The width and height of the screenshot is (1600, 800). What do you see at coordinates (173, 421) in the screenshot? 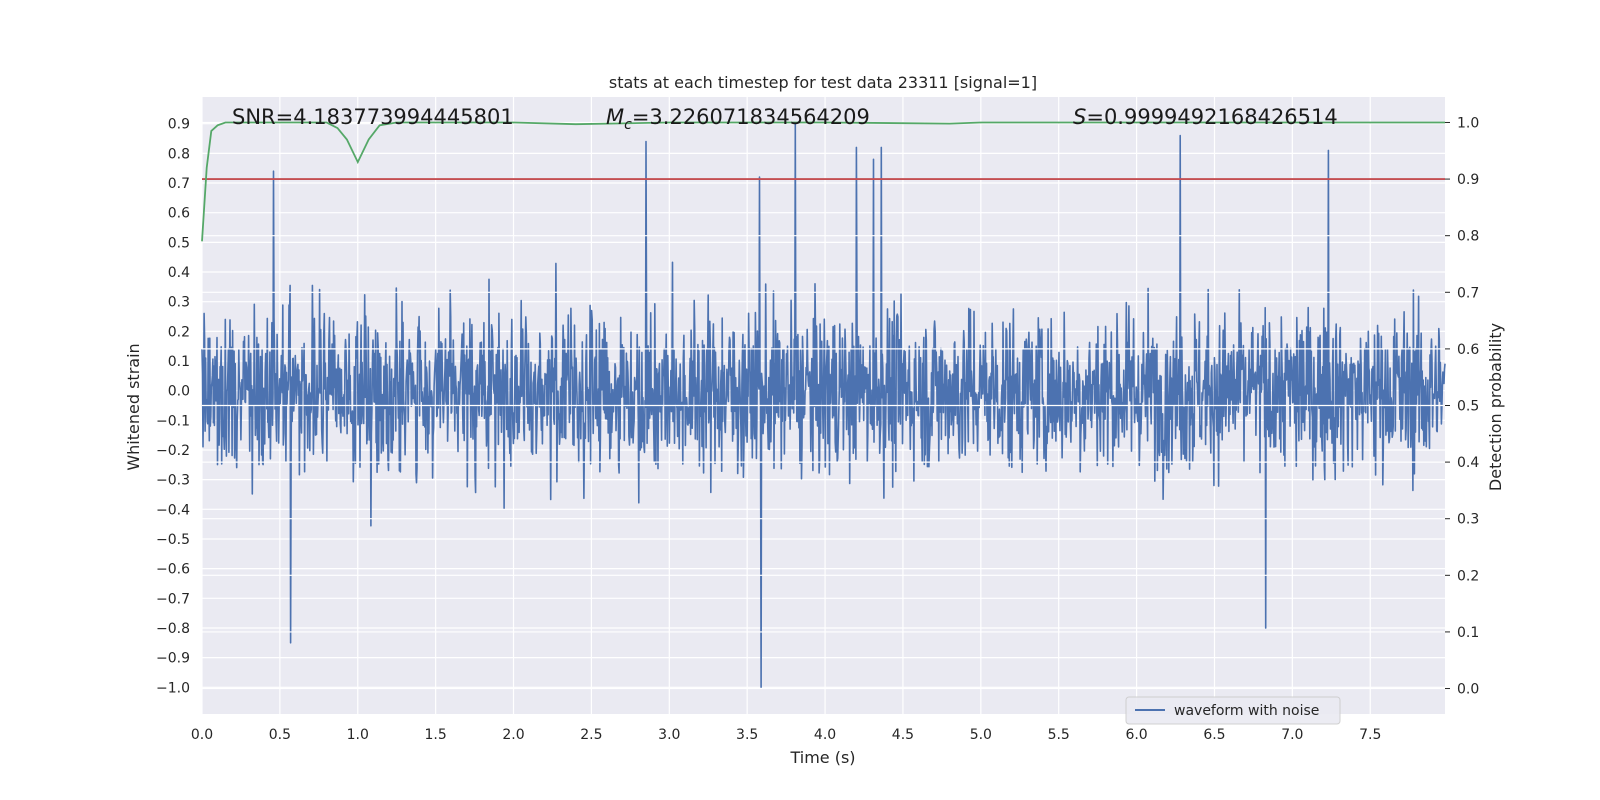
I see `y-tick-label: −0.1` at bounding box center [173, 421].